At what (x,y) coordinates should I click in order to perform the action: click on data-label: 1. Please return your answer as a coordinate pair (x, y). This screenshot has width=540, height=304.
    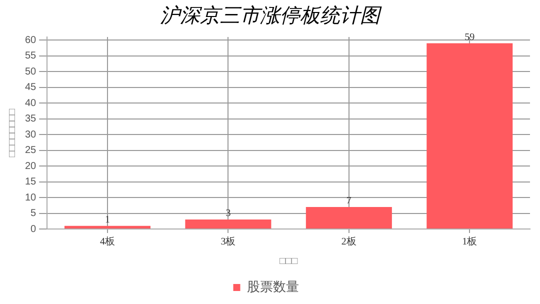
    Looking at the image, I should click on (107, 220).